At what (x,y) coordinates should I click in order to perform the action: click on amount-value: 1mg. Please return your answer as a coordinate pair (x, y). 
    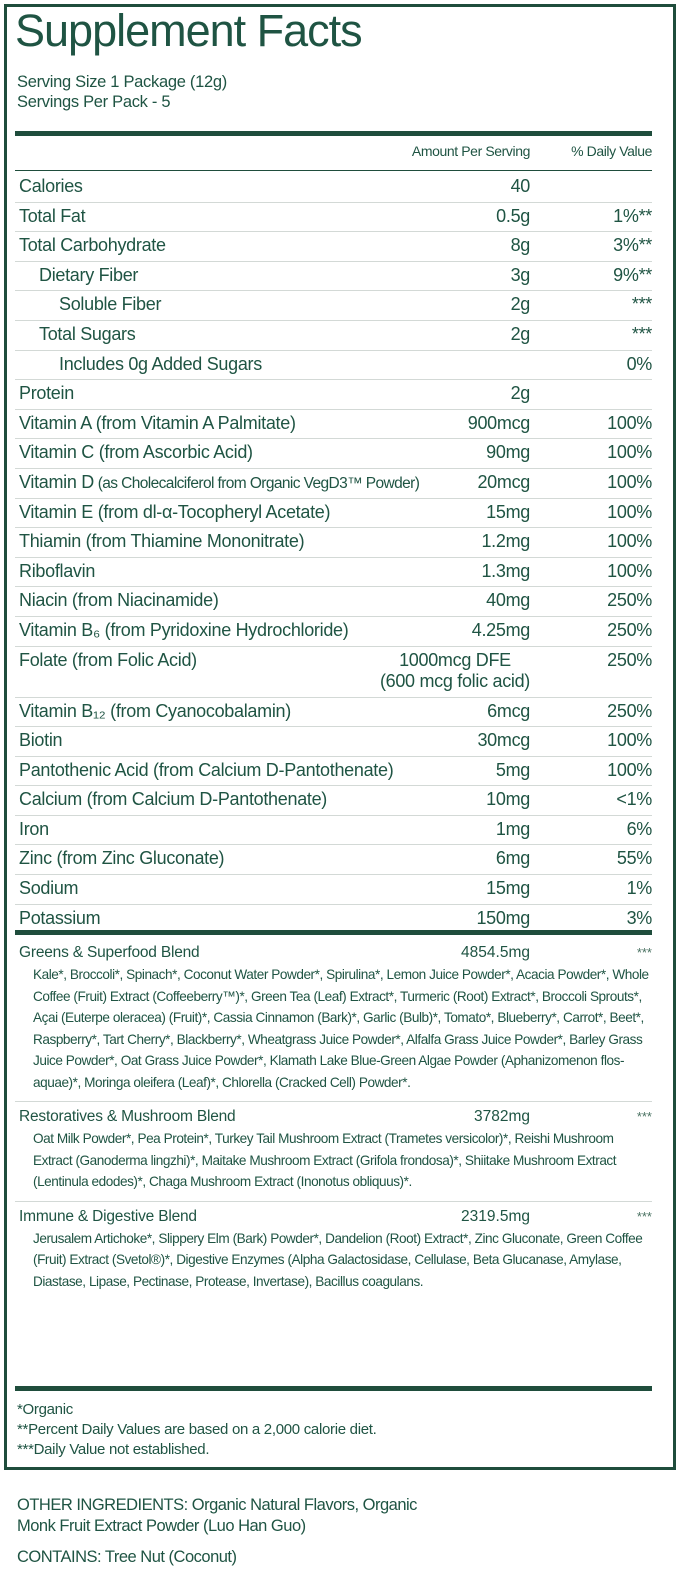
    Looking at the image, I should click on (512, 828).